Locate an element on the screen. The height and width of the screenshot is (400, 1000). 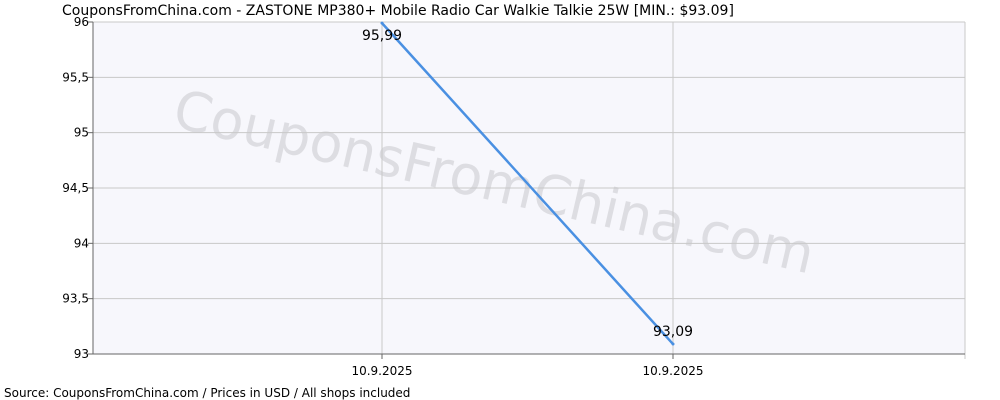
y-tick-label: 93,5 is located at coordinates (75, 299).